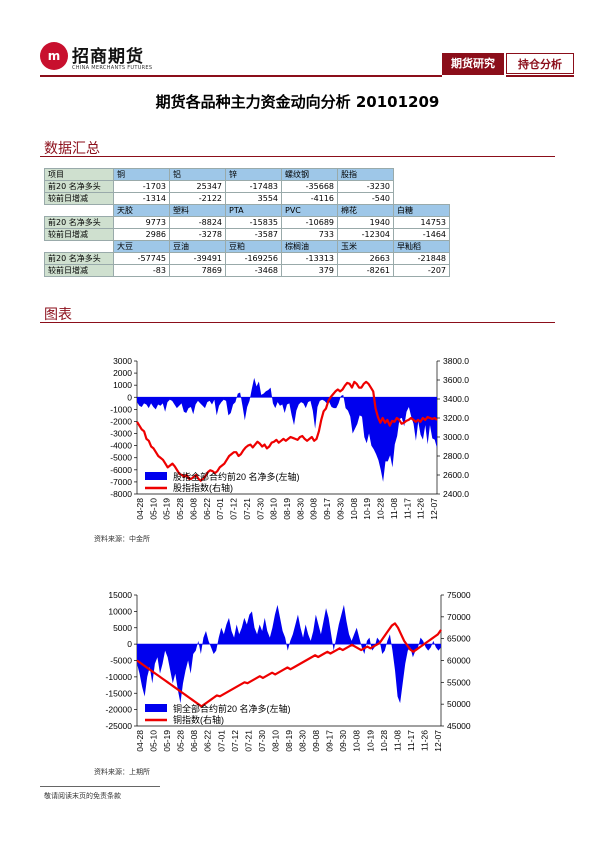 The height and width of the screenshot is (842, 595). What do you see at coordinates (119, 726) in the screenshot?
I see `left-axis-tick-label: -25000` at bounding box center [119, 726].